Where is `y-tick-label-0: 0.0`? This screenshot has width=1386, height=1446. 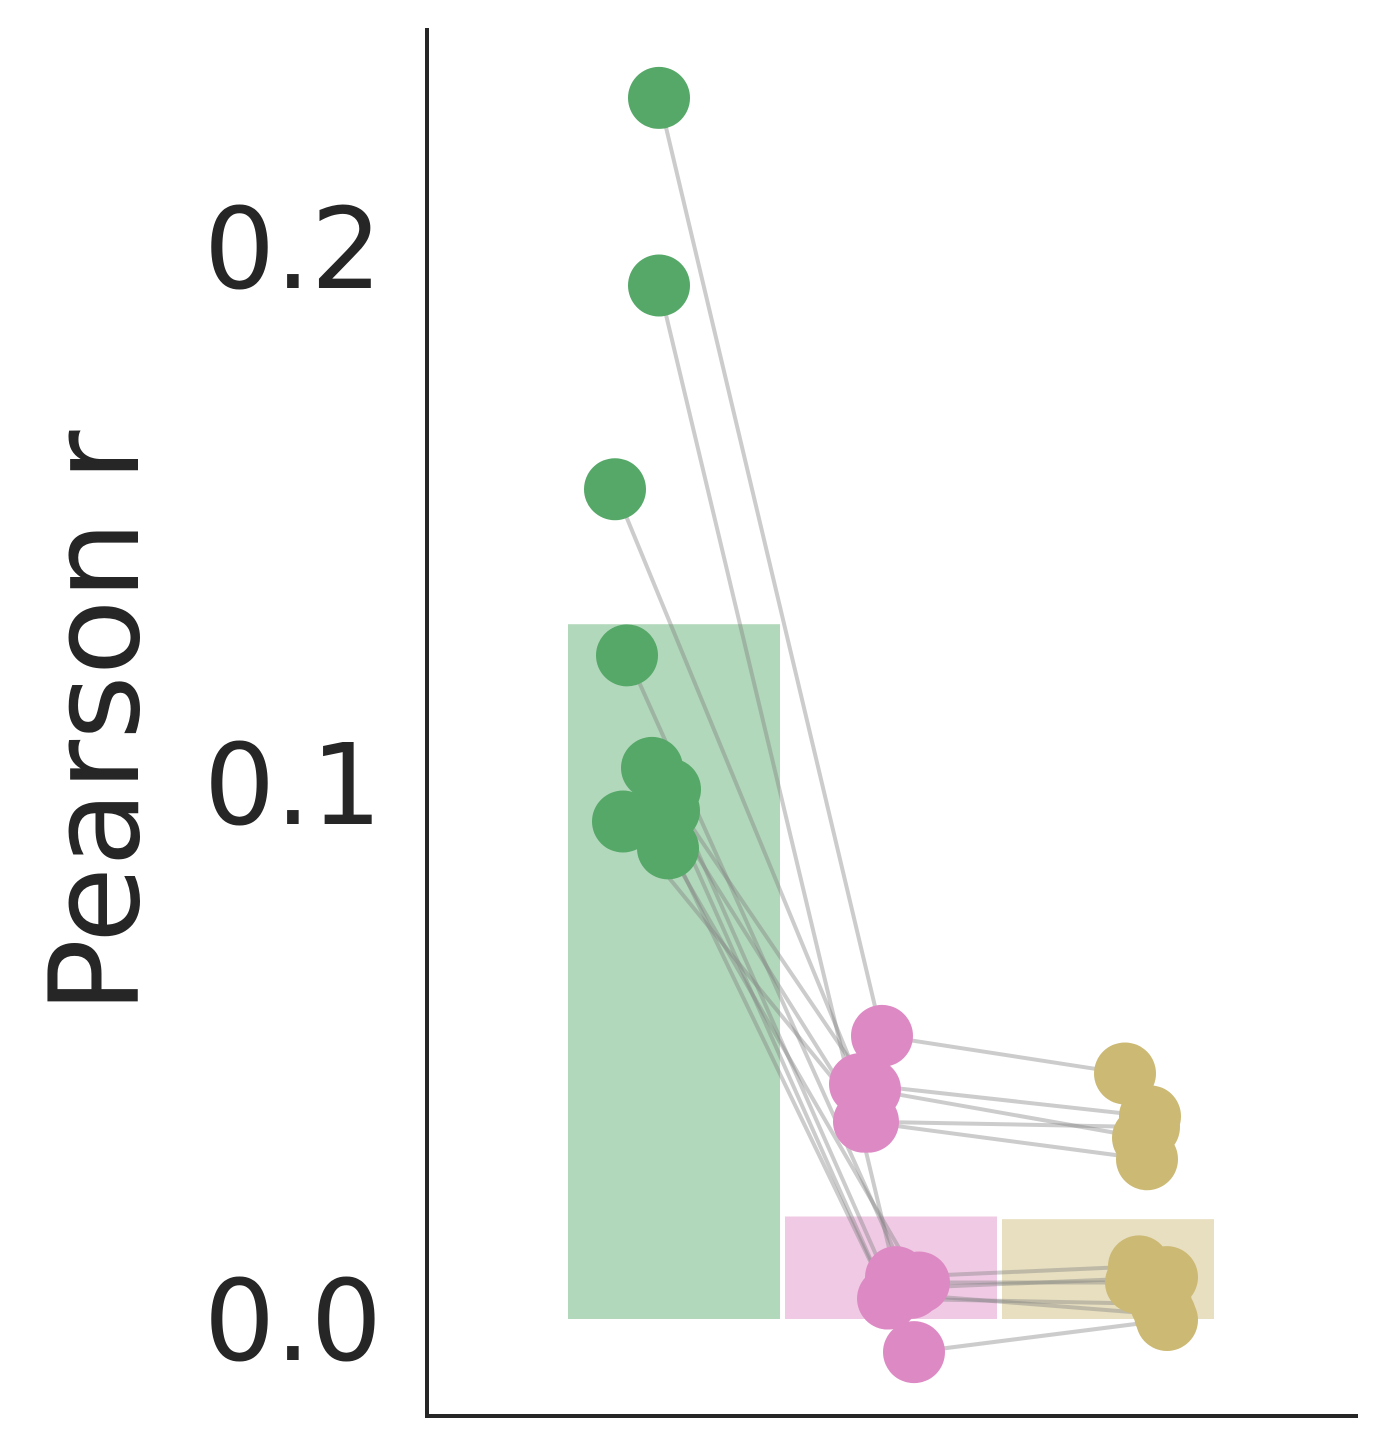
y-tick-label-0: 0.0 is located at coordinates (293, 1322).